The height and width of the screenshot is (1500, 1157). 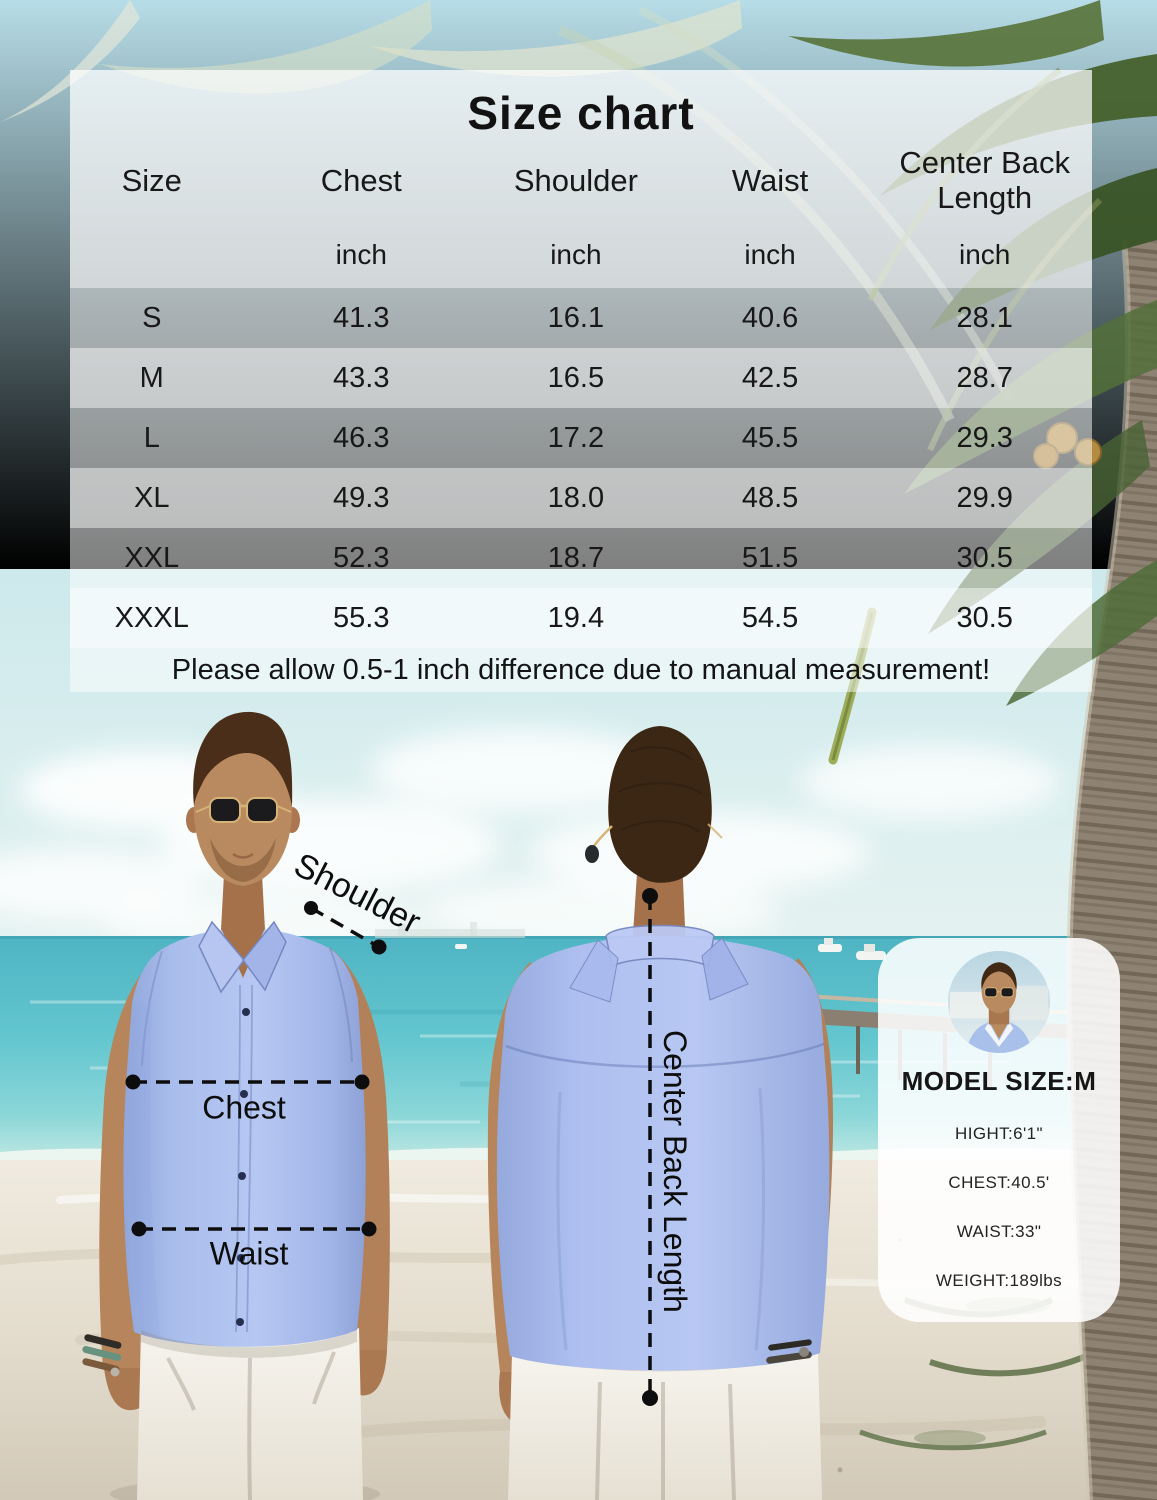 What do you see at coordinates (675, 1171) in the screenshot?
I see `center-back-length-label: Center Back Length` at bounding box center [675, 1171].